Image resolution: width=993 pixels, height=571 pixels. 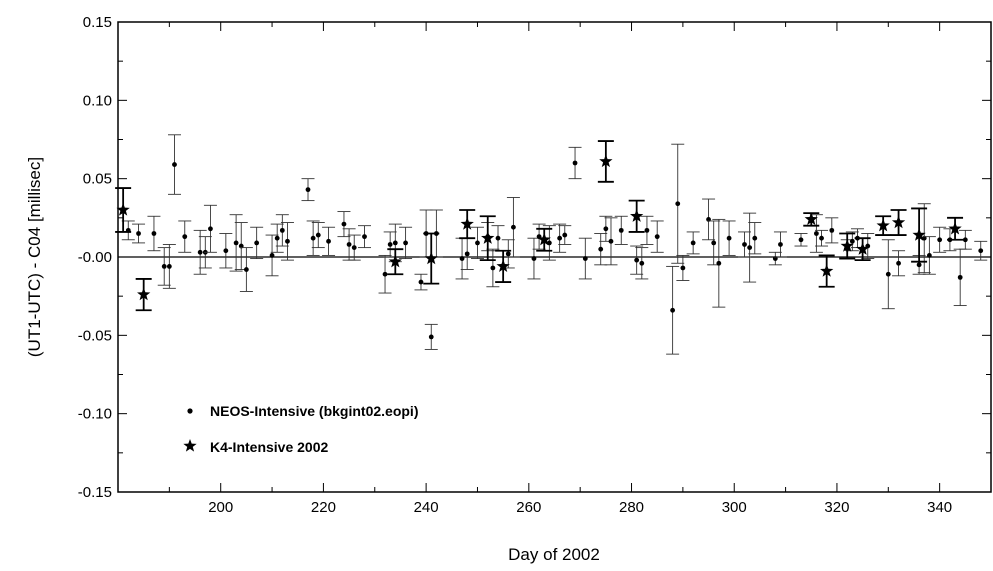 What do you see at coordinates (190, 411) in the screenshot?
I see `legend-dot-marker` at bounding box center [190, 411].